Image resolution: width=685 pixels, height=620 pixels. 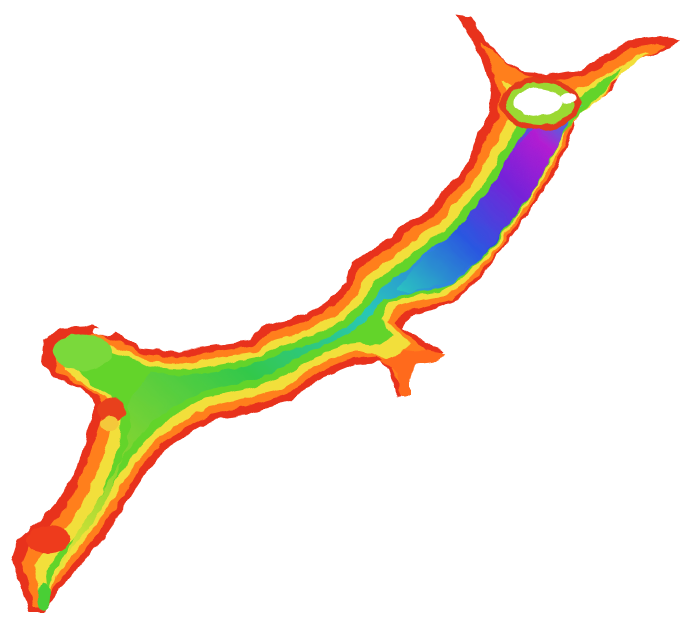 I want to click on south-tail, so click(x=48, y=568).